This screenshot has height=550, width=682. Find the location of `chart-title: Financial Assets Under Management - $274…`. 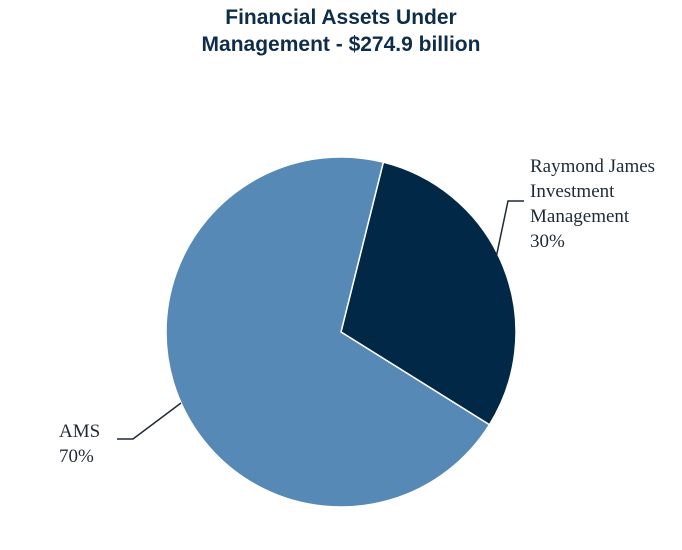

chart-title: Financial Assets Under Management - $274… is located at coordinates (341, 31).